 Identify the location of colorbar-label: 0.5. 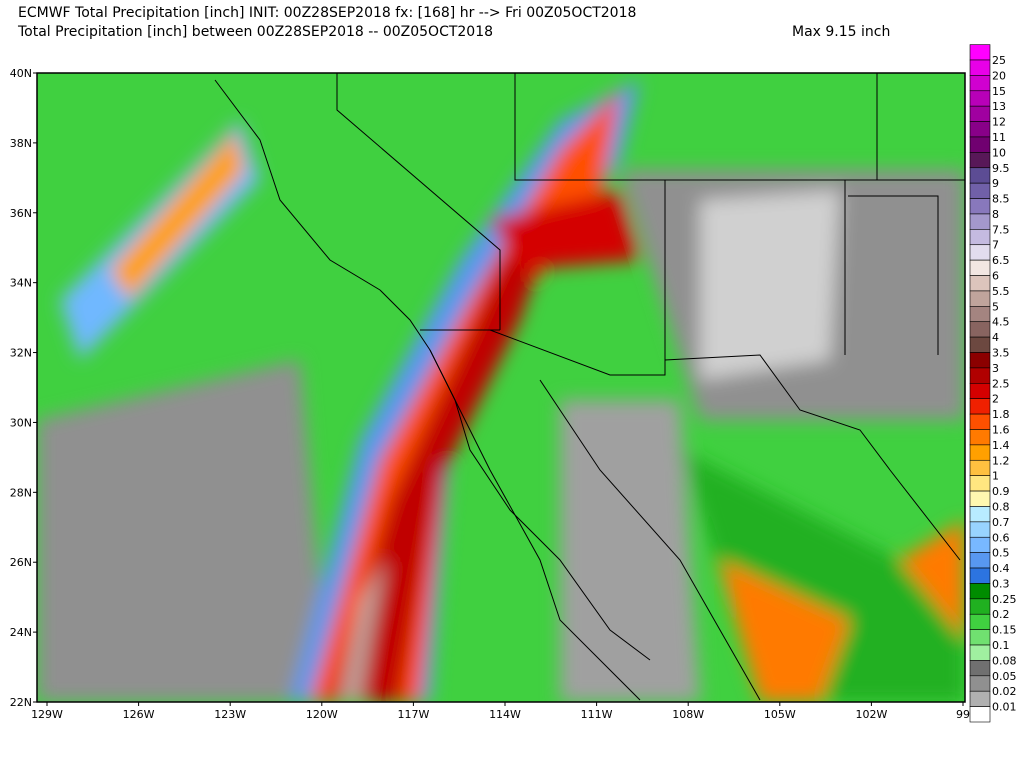
(1001, 553).